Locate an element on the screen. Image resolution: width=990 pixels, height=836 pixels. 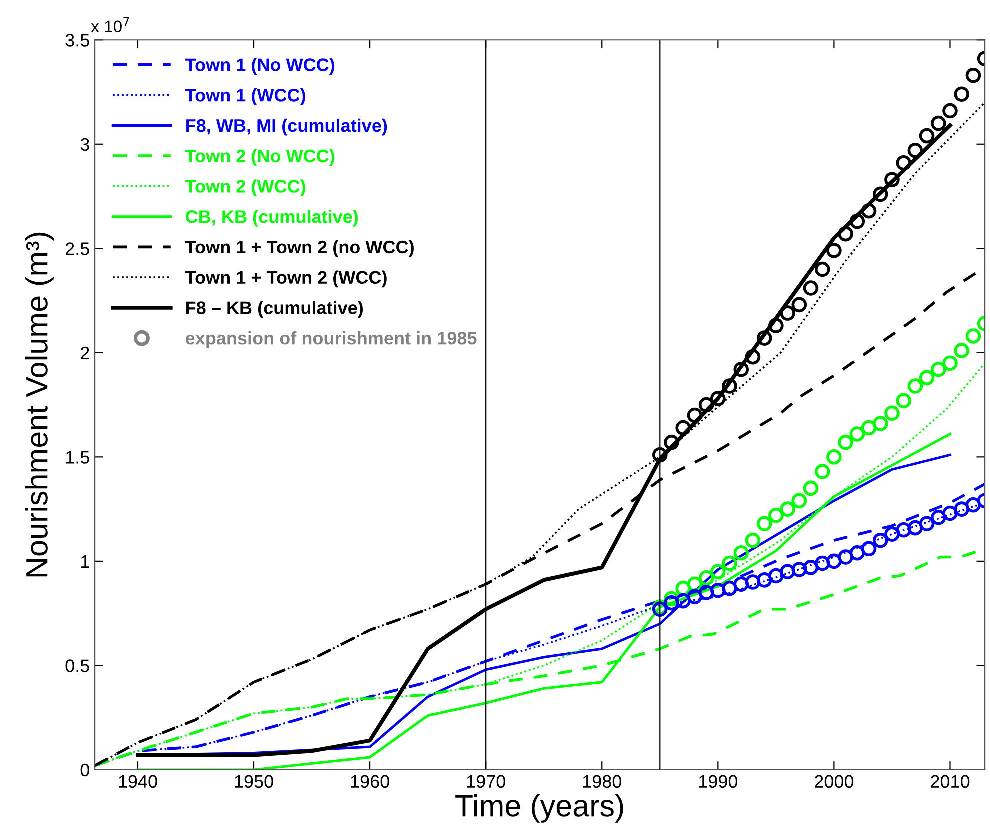
text: x 10$^{7}$ is located at coordinates (110, 25).